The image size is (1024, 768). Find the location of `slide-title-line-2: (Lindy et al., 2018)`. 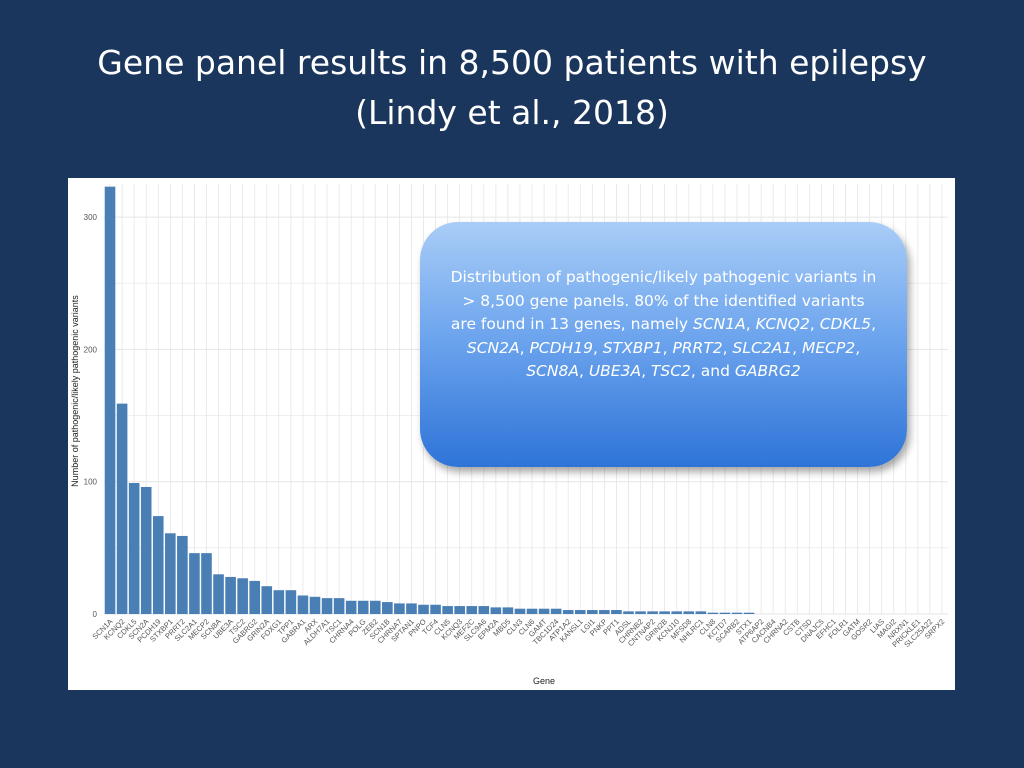

slide-title-line-2: (Lindy et al., 2018) is located at coordinates (512, 112).